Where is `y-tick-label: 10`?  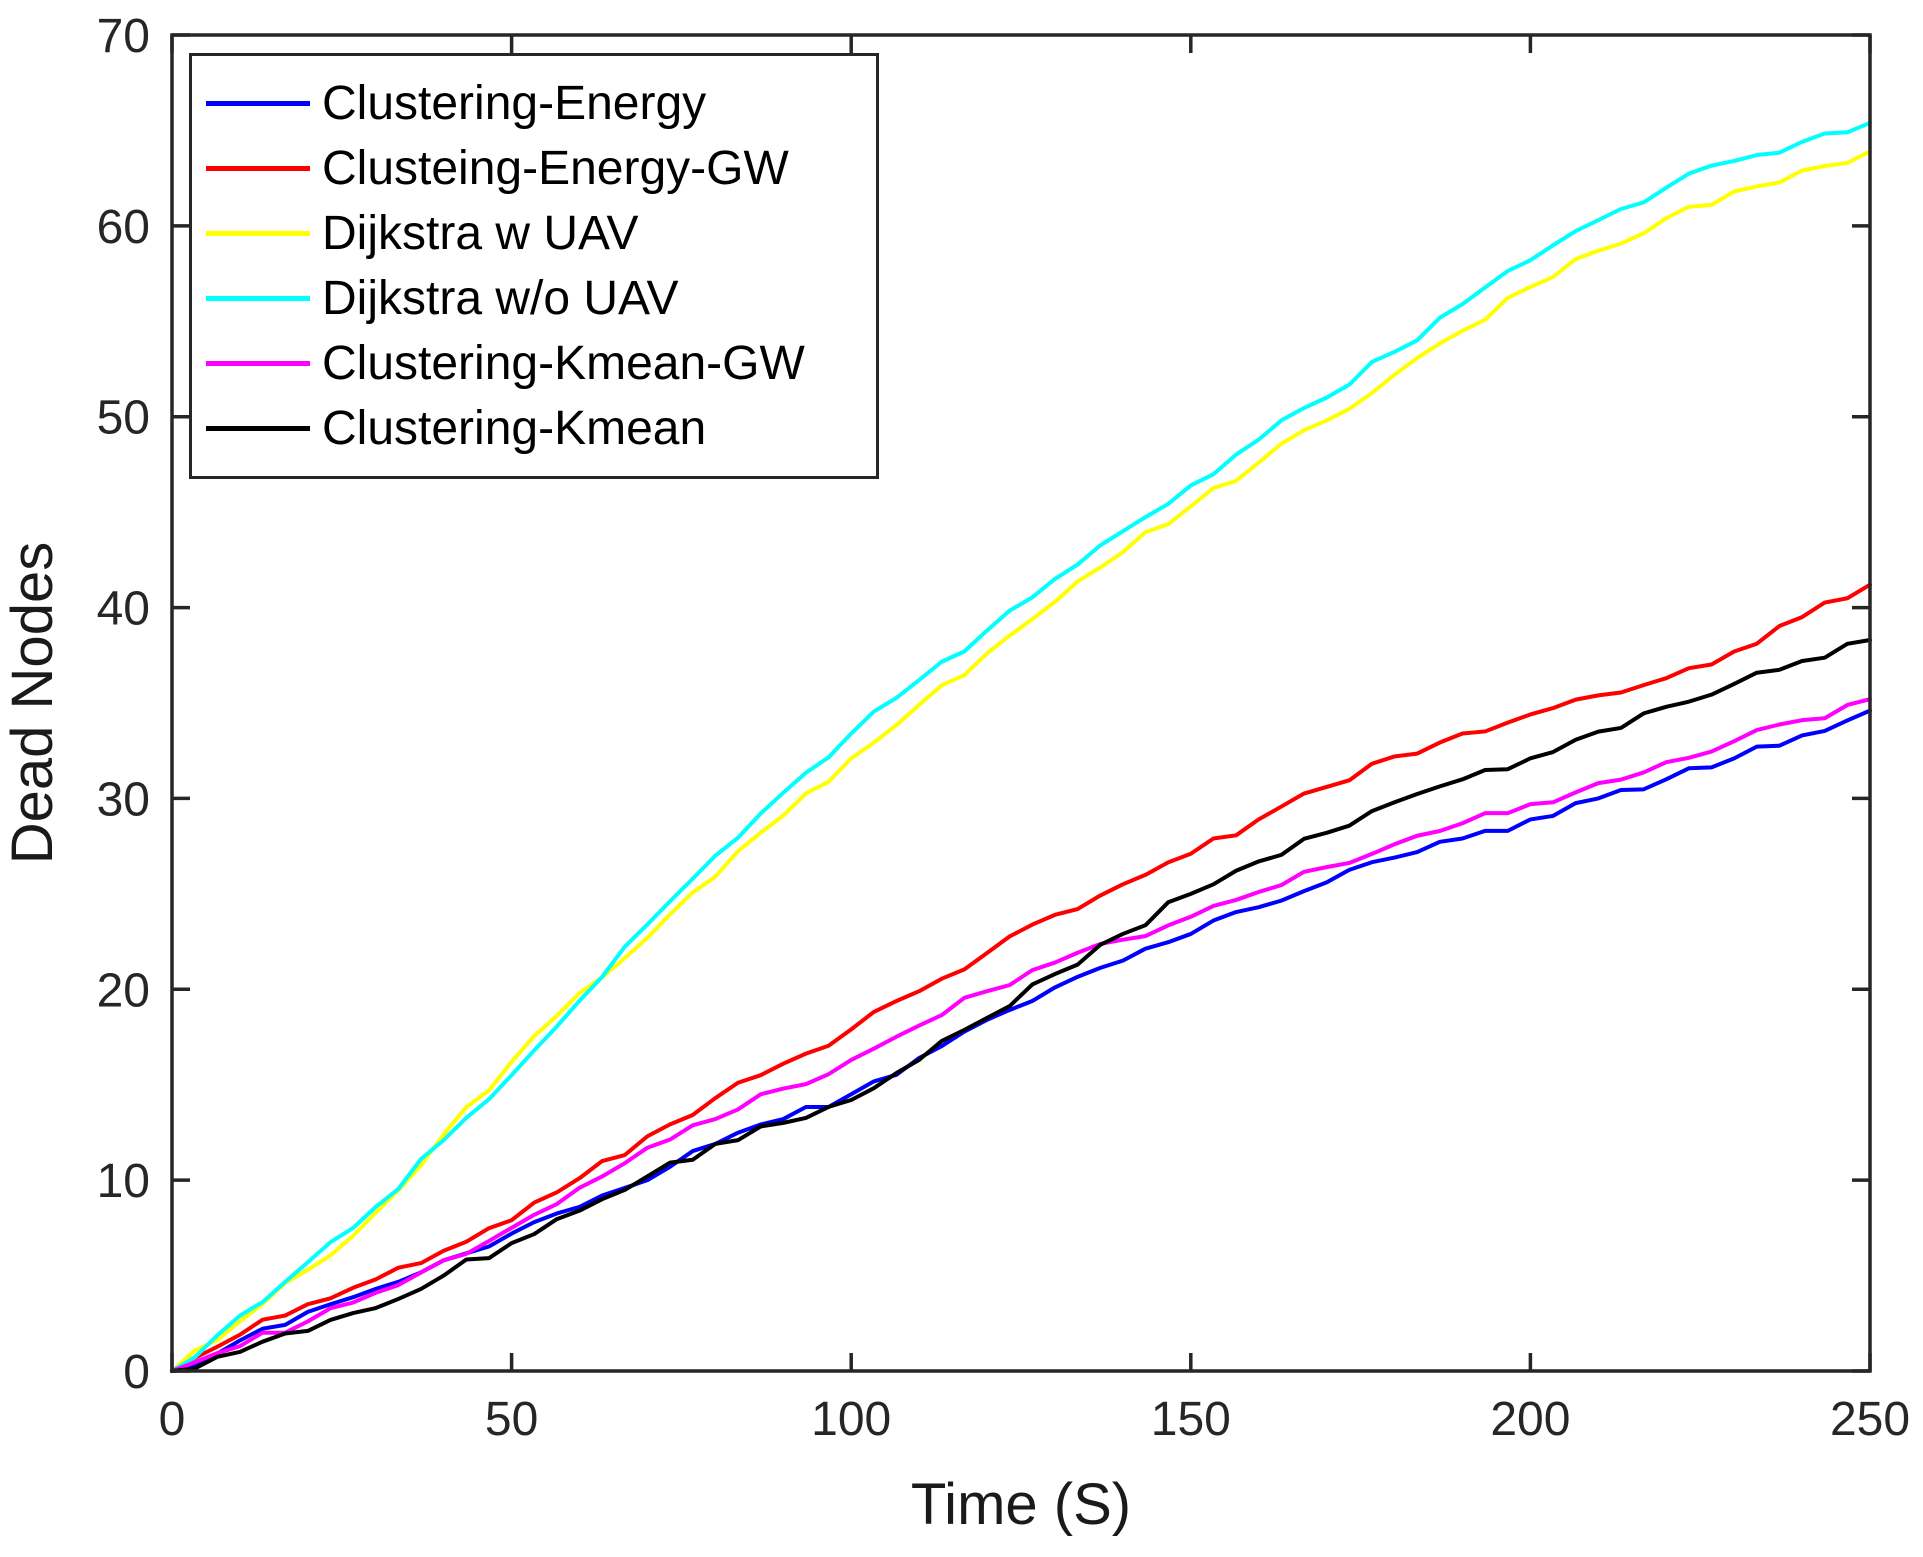
y-tick-label: 10 is located at coordinates (123, 1181).